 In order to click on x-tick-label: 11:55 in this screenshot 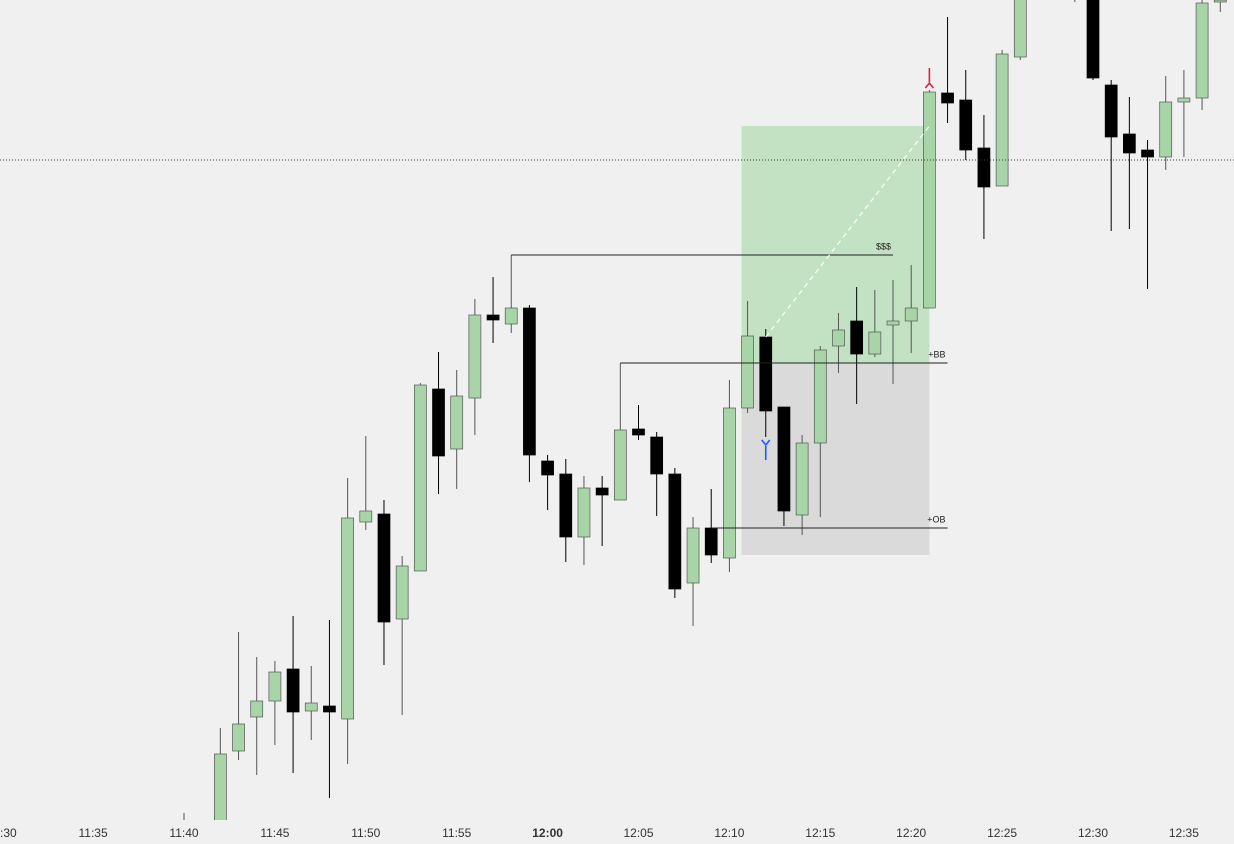, I will do `click(456, 833)`.